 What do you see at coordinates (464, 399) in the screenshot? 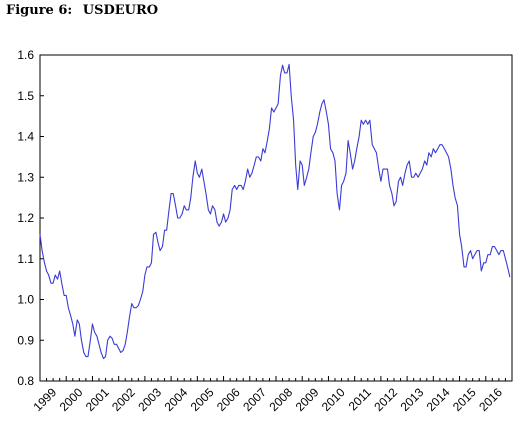
I see `x-tick-label: 2015` at bounding box center [464, 399].